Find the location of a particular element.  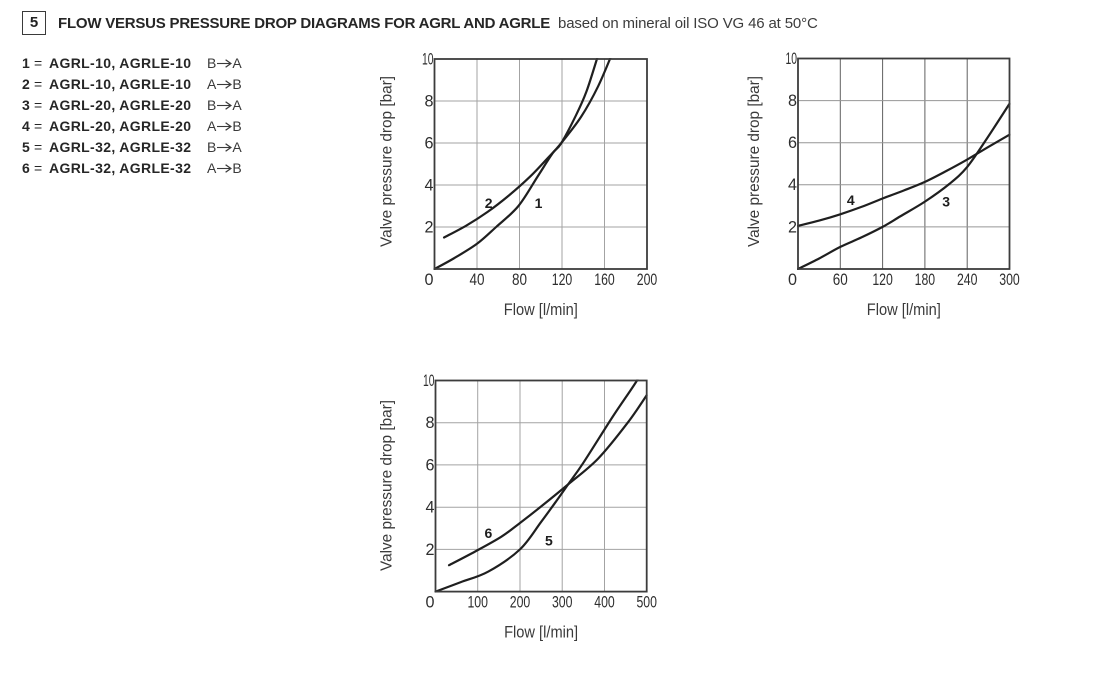

svg-text: 180 is located at coordinates (925, 279).